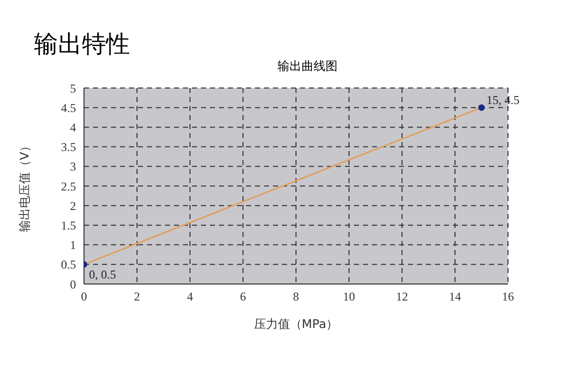 Image resolution: width=575 pixels, height=382 pixels. What do you see at coordinates (455, 297) in the screenshot?
I see `x-tick-label: 14` at bounding box center [455, 297].